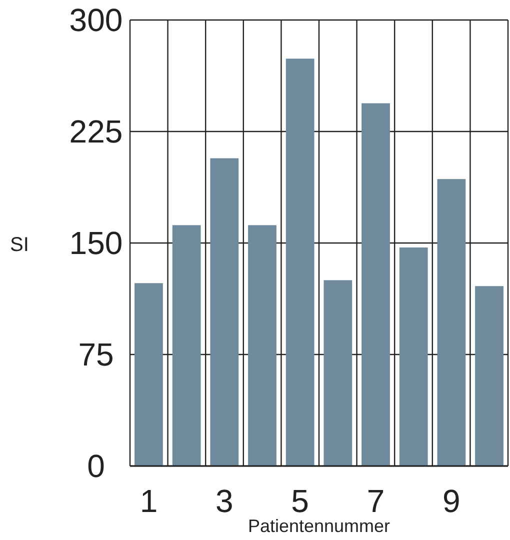  What do you see at coordinates (225, 501) in the screenshot?
I see `x-tick-label: 3` at bounding box center [225, 501].